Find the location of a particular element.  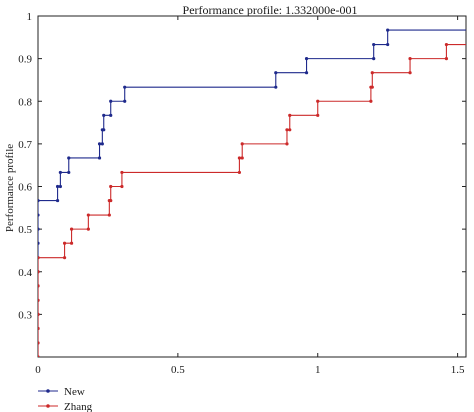

y-tick-label: 0.8 is located at coordinates (25, 102).